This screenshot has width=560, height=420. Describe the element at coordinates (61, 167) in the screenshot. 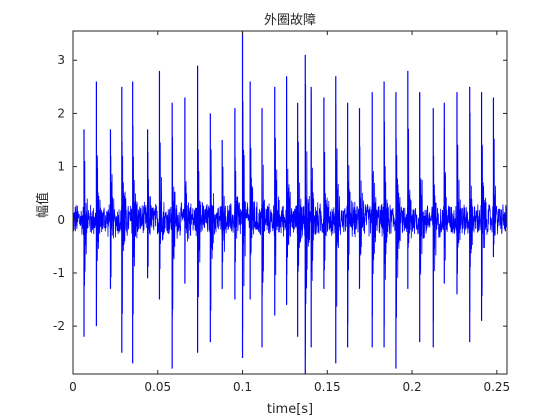

I see `y-tick-label: 1` at that location.